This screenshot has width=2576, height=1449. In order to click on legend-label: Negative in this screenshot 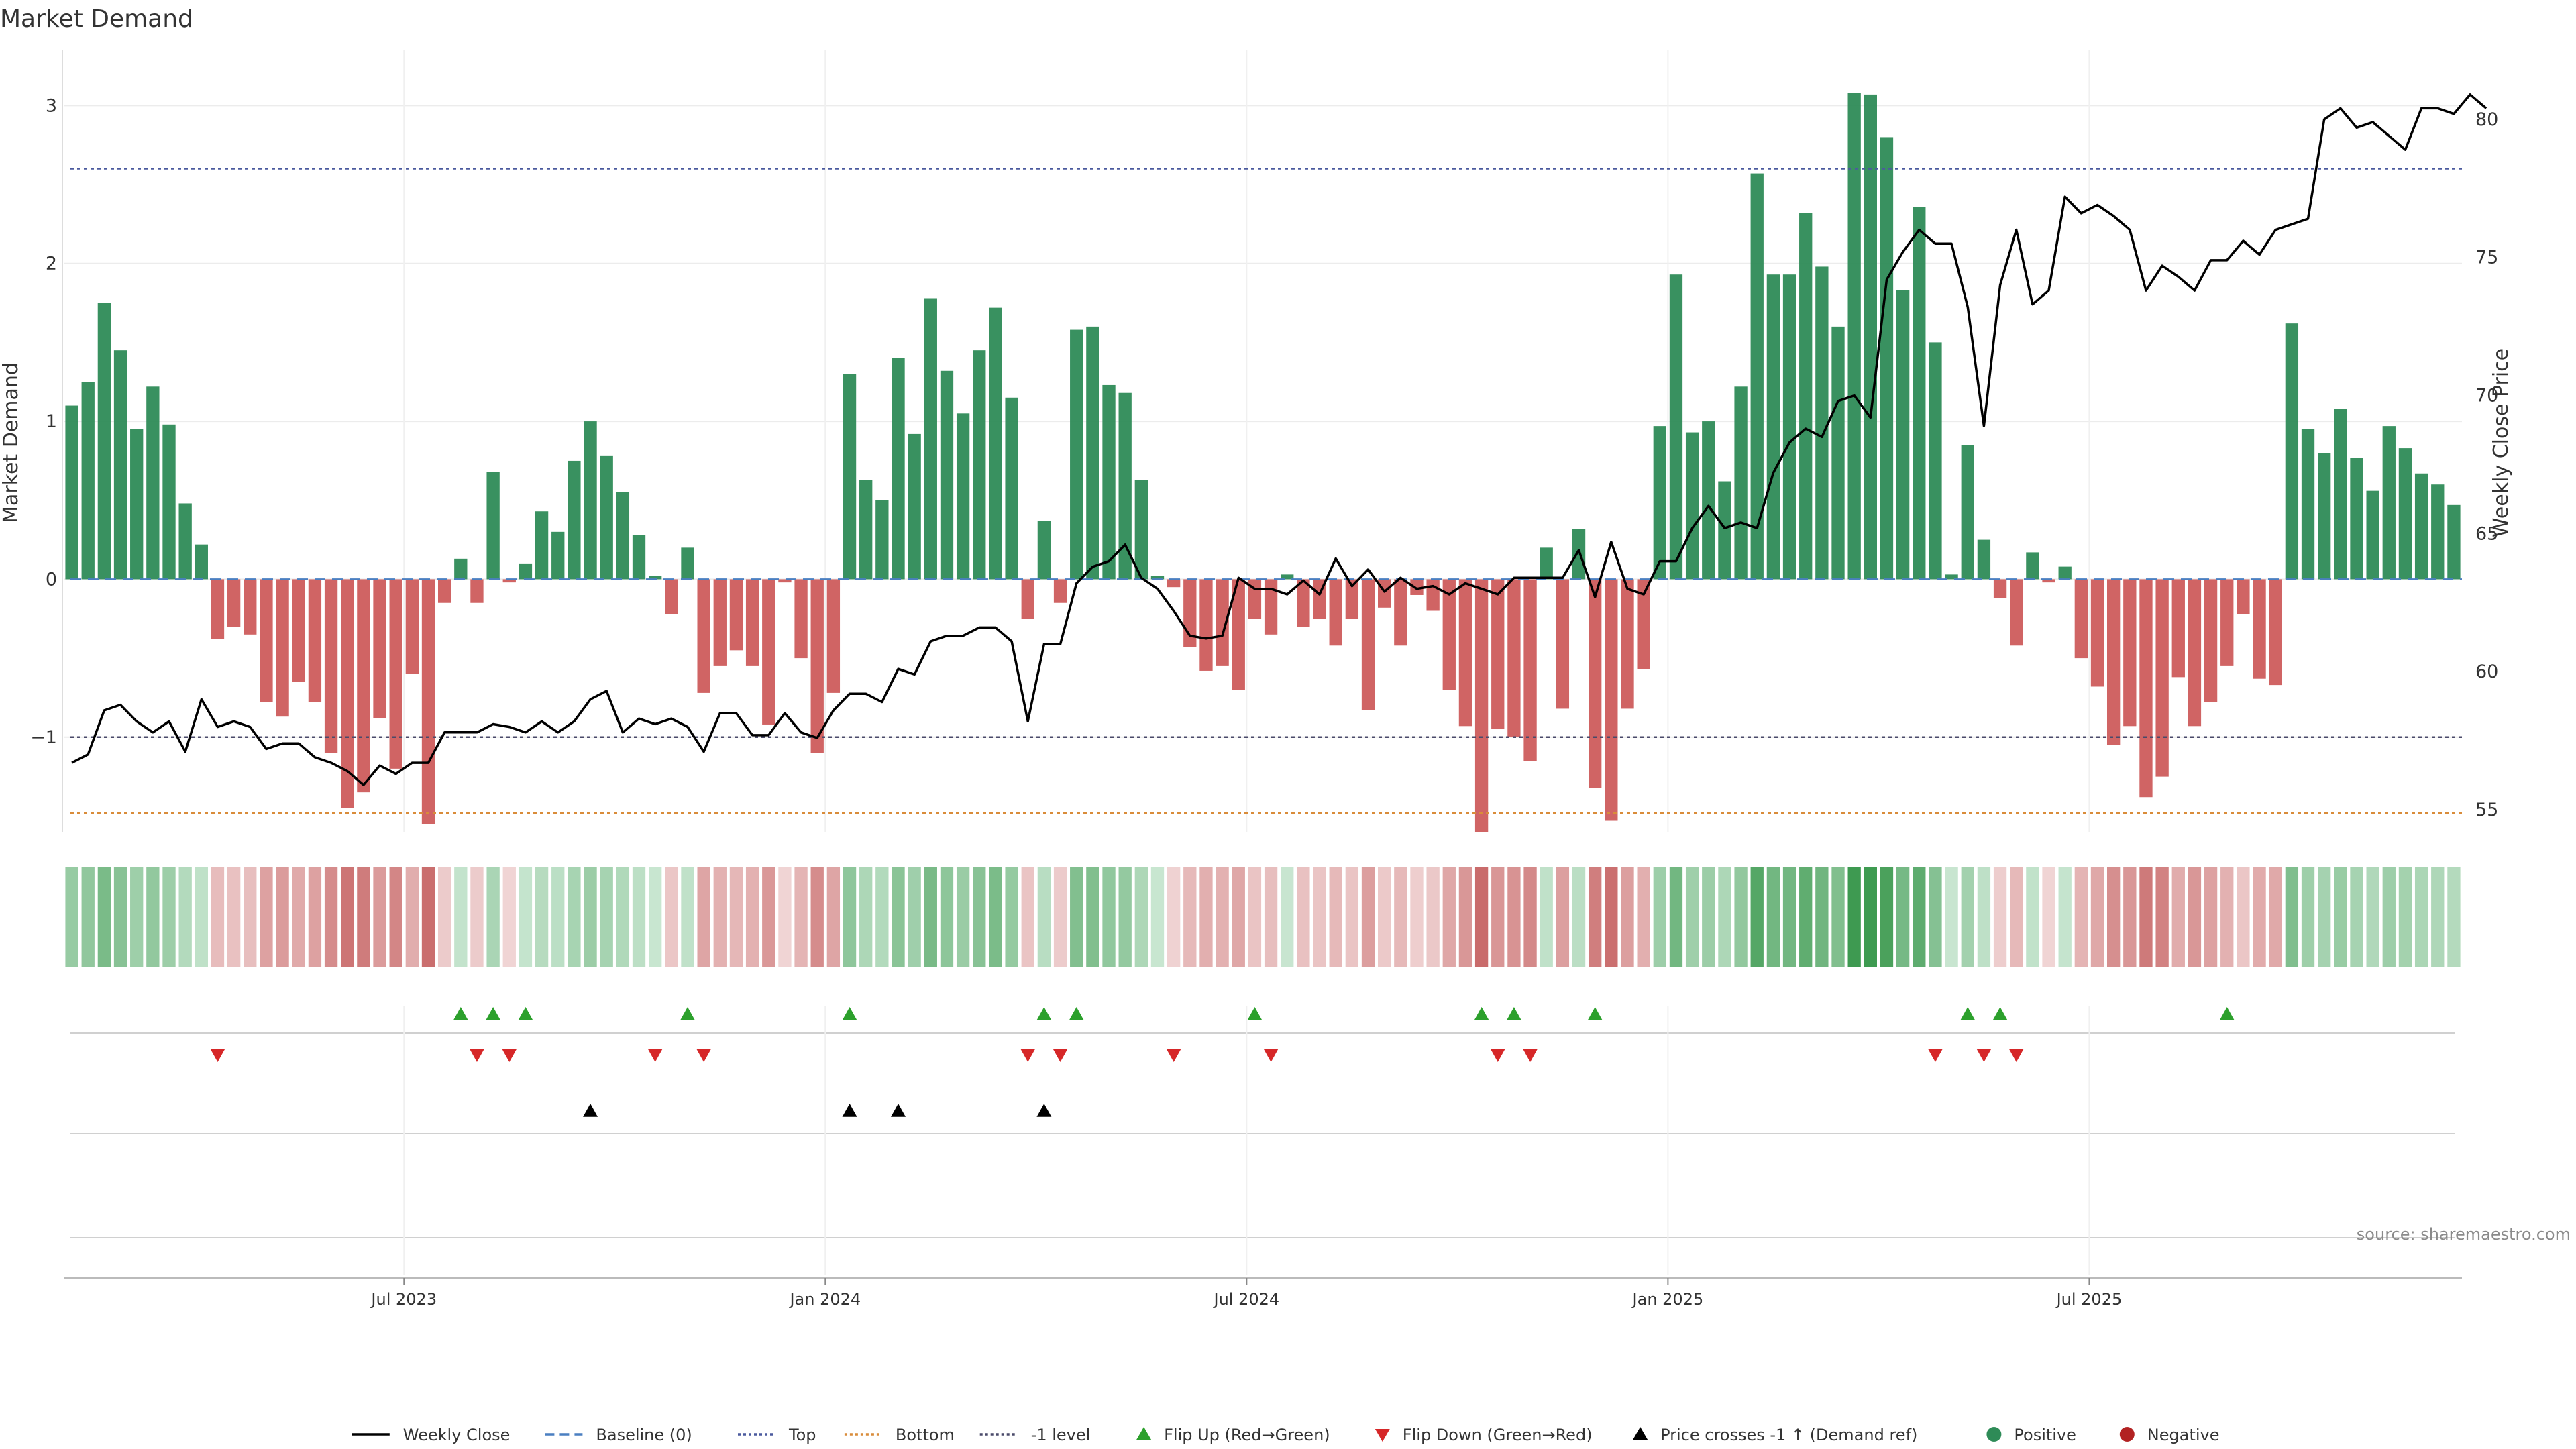, I will do `click(2183, 1435)`.